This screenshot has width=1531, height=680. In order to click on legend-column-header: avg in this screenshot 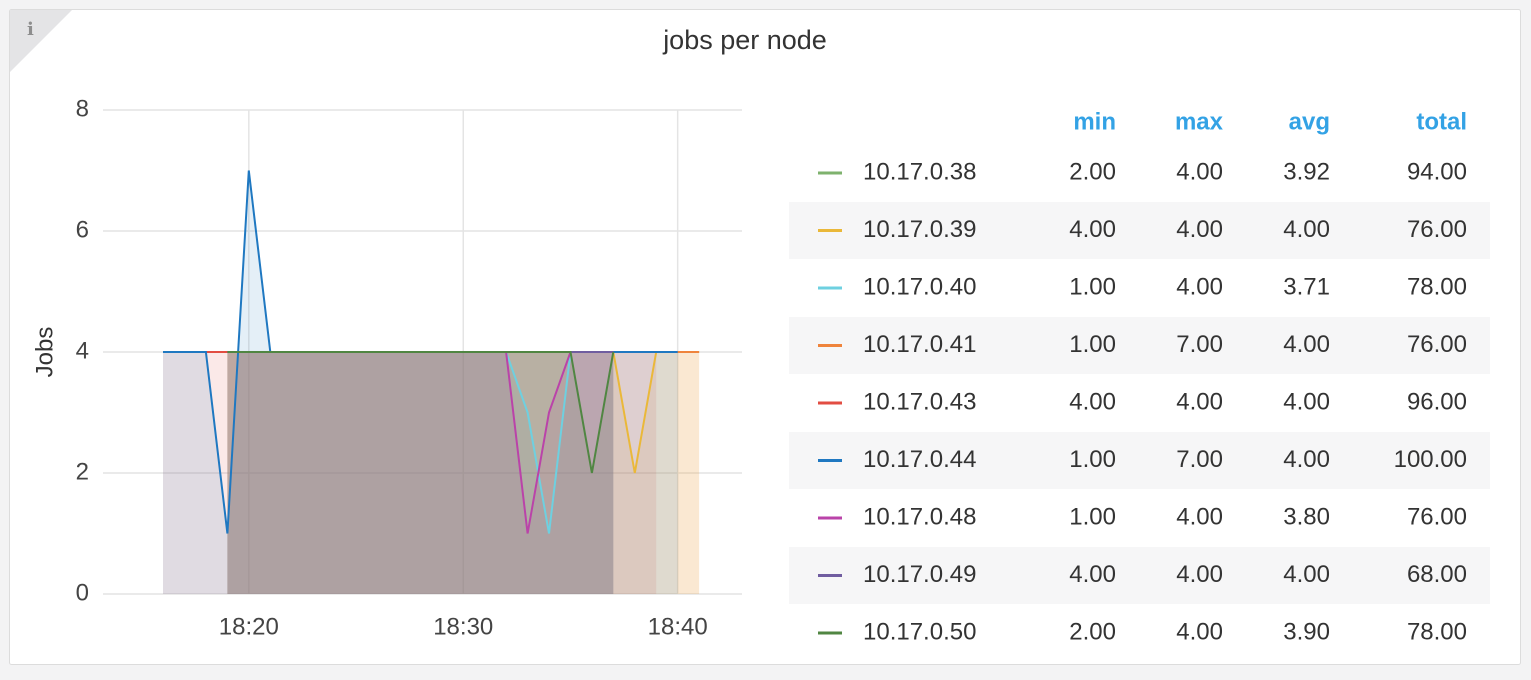, I will do `click(1309, 121)`.